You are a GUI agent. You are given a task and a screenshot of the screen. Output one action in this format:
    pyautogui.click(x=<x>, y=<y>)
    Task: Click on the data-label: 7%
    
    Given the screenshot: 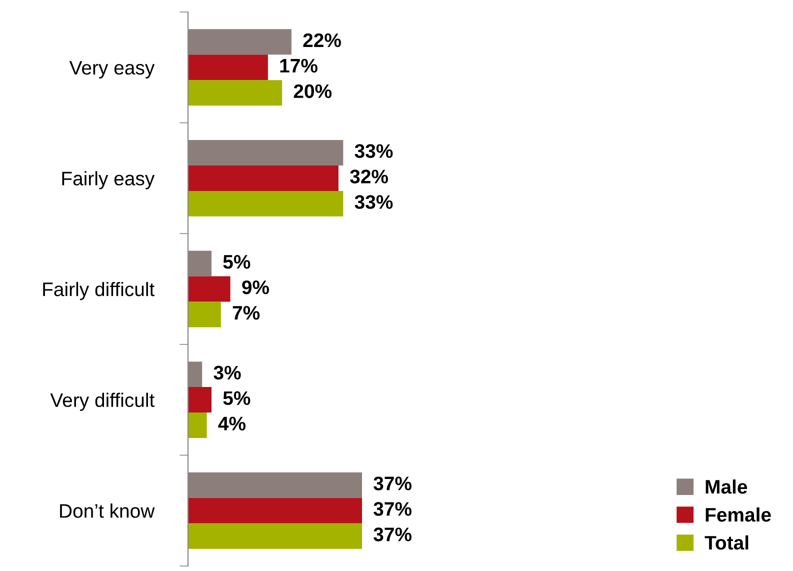 What is the action you would take?
    pyautogui.click(x=246, y=313)
    